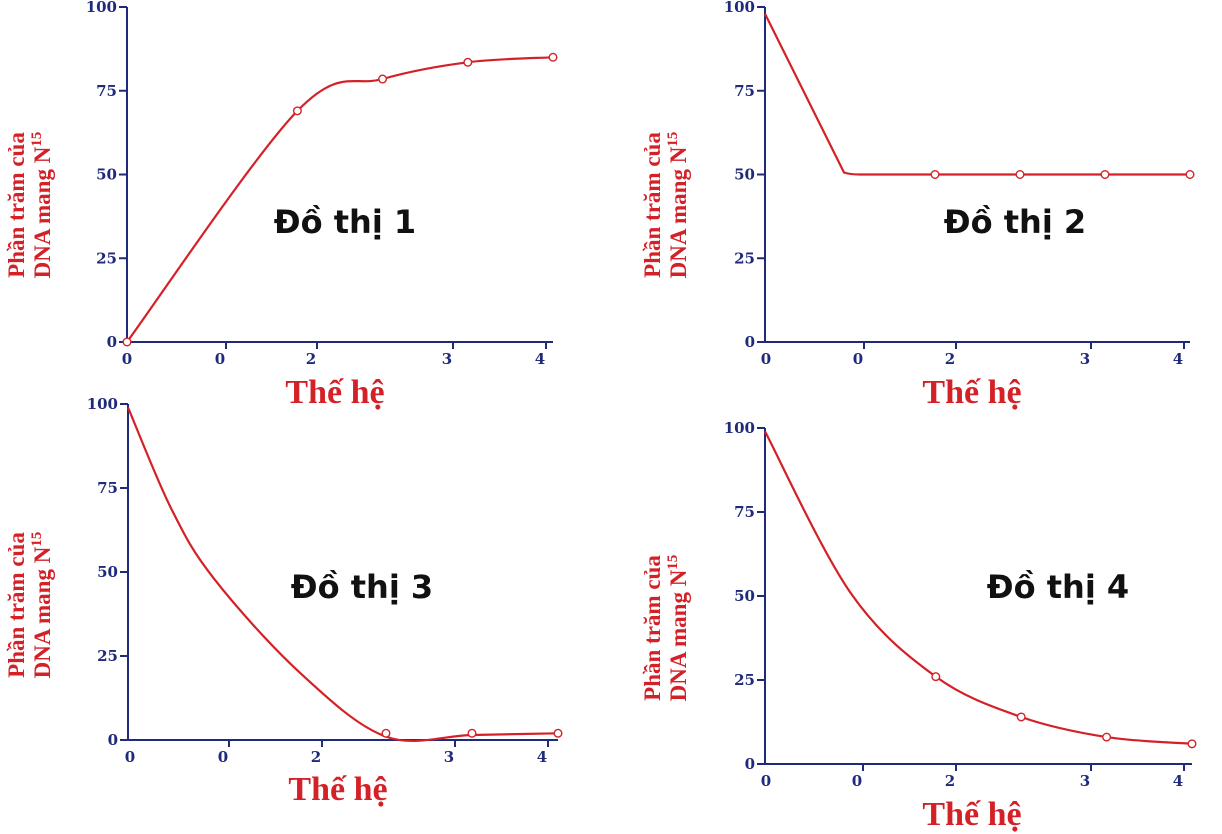 This screenshot has height=834, width=1222. I want to click on chart-title: Đồ thị 3, so click(362, 587).